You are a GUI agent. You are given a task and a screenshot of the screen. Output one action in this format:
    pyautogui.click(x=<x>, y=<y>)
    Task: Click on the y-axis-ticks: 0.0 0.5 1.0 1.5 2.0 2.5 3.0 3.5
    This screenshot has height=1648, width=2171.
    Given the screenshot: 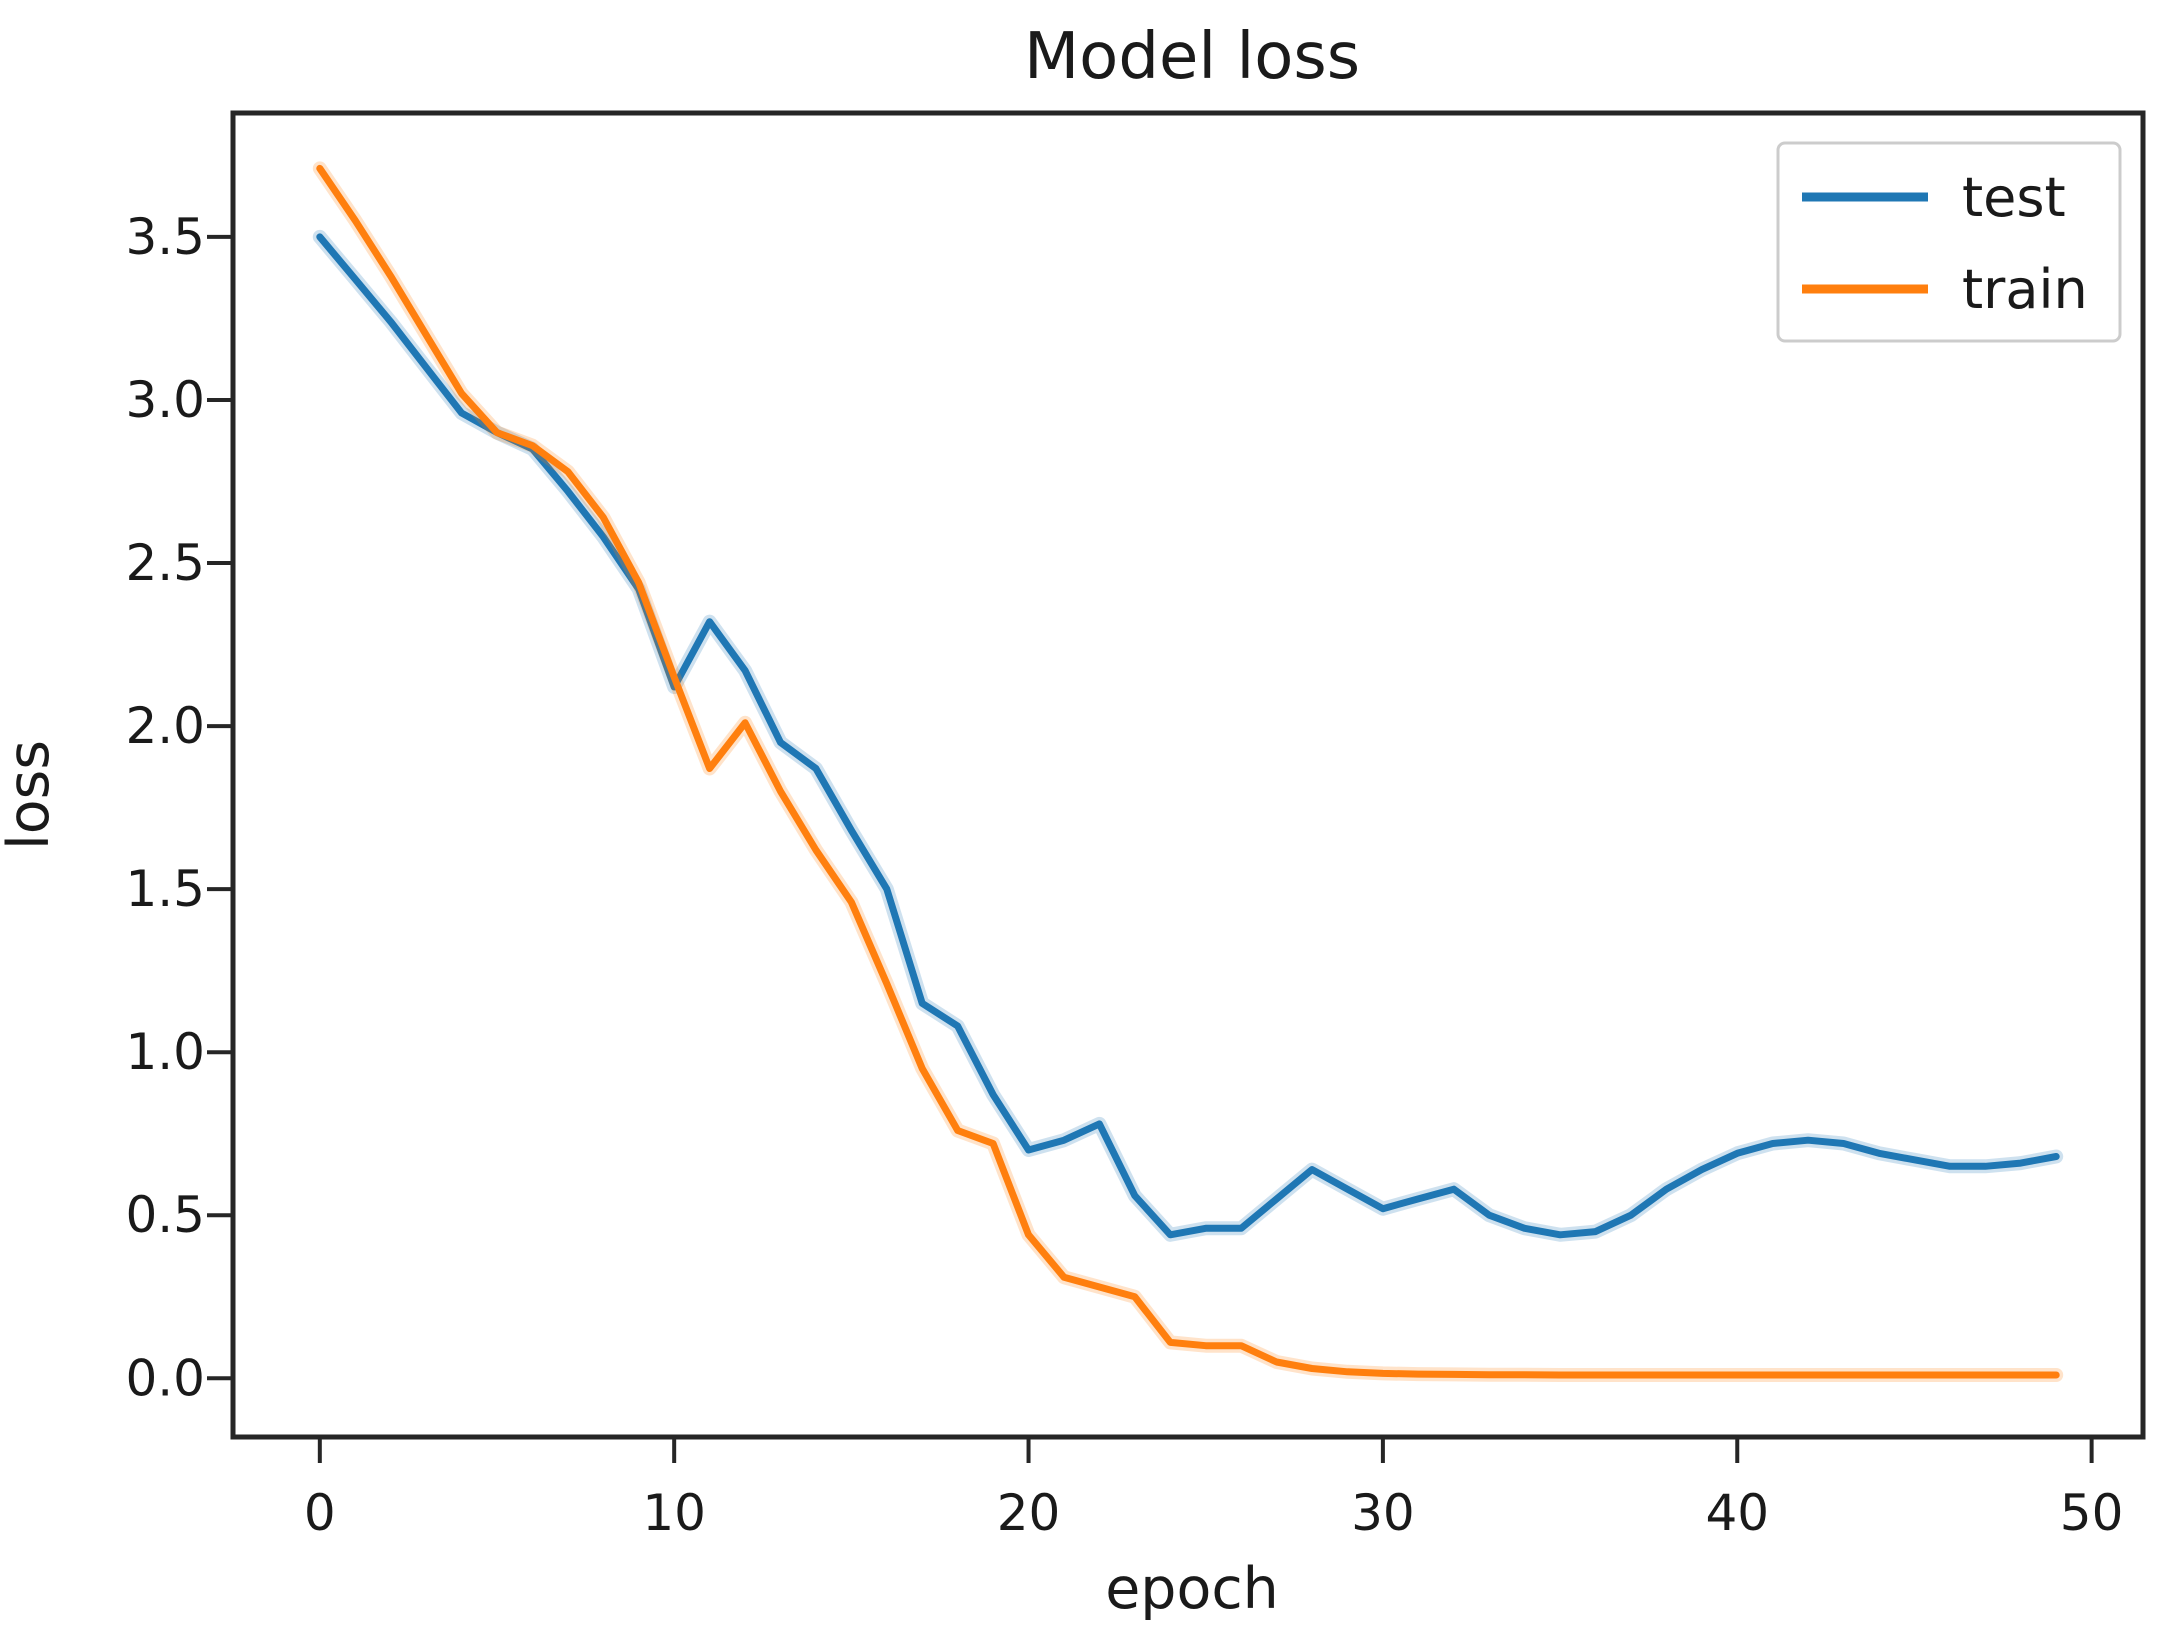 What is the action you would take?
    pyautogui.click(x=179, y=807)
    